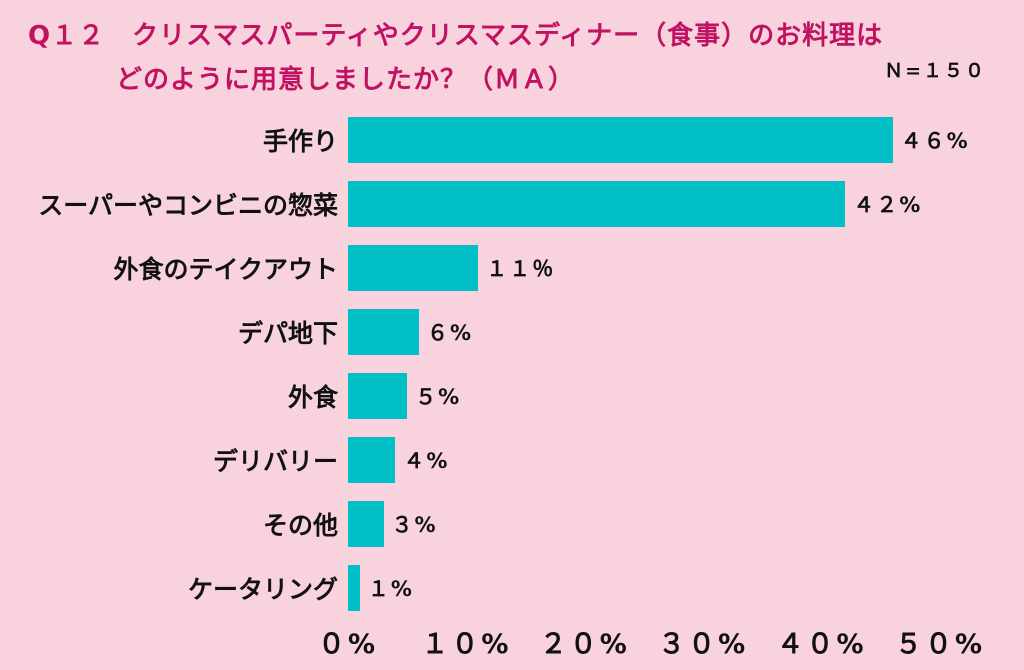  Describe the element at coordinates (644, 524) in the screenshot. I see `bar-area: ３%` at that location.